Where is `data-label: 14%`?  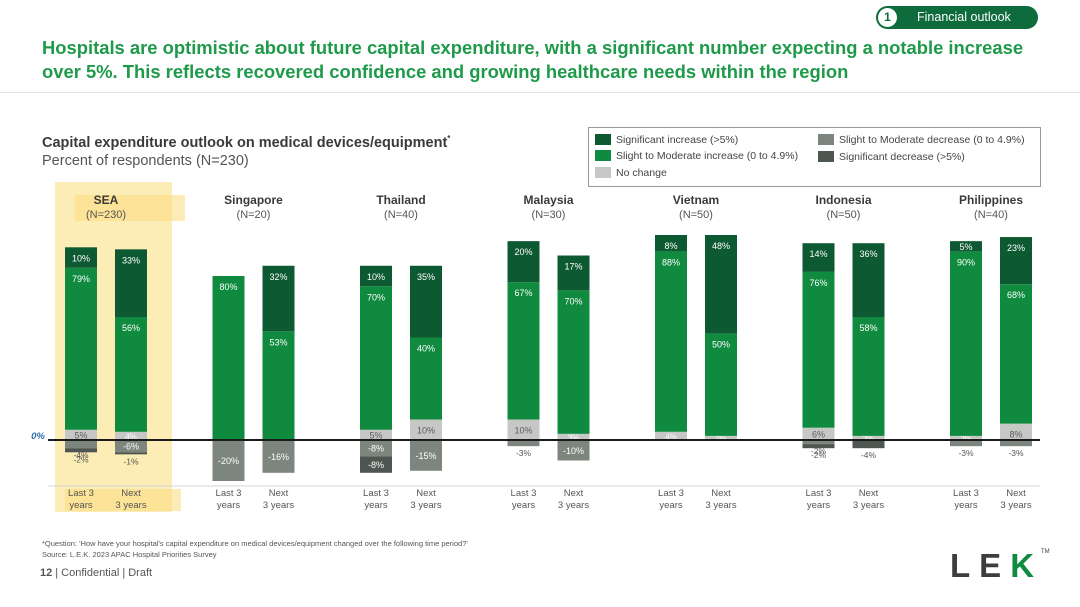 data-label: 14% is located at coordinates (818, 254).